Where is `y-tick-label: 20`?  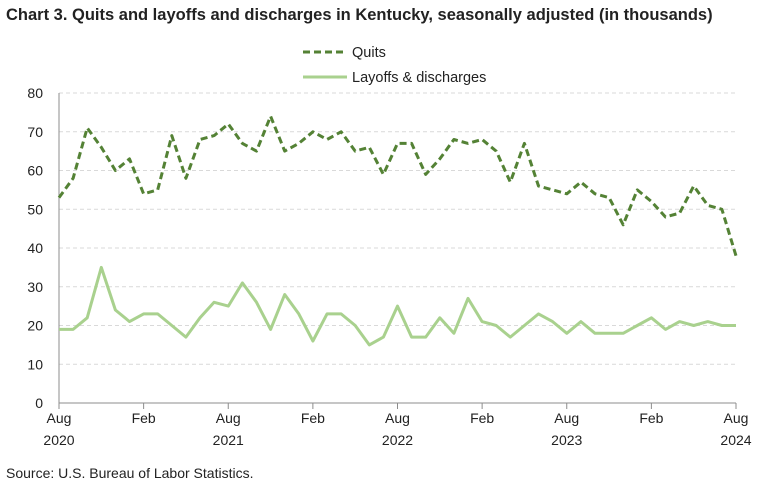
y-tick-label: 20 is located at coordinates (35, 326).